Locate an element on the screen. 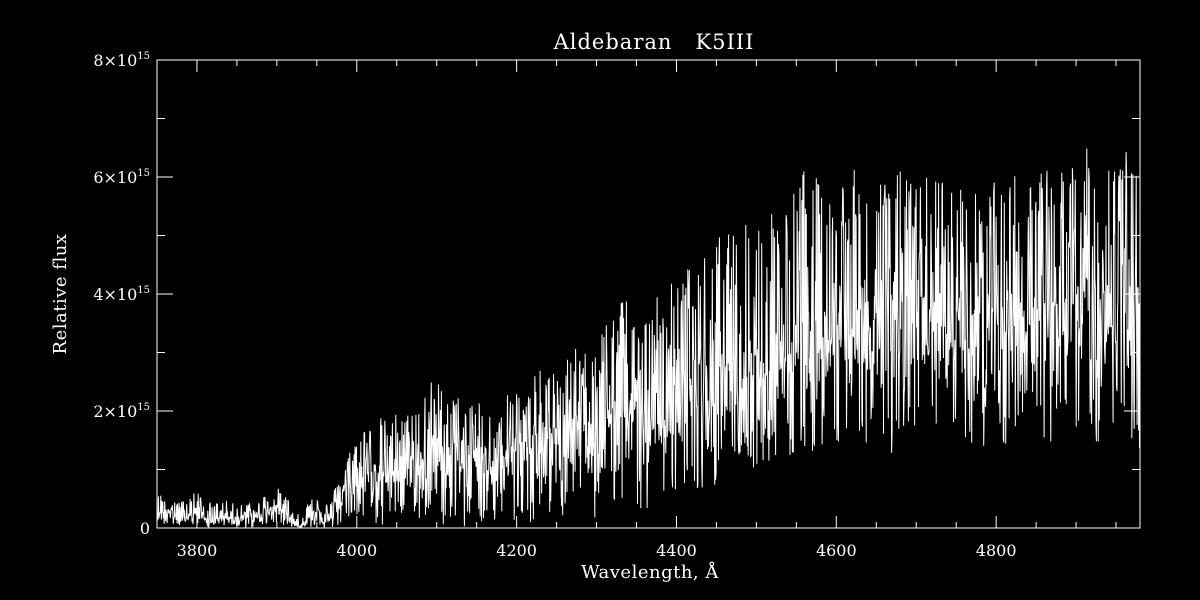 This screenshot has height=600, width=1200. chart-title: Aldebaran K5III is located at coordinates (654, 42).